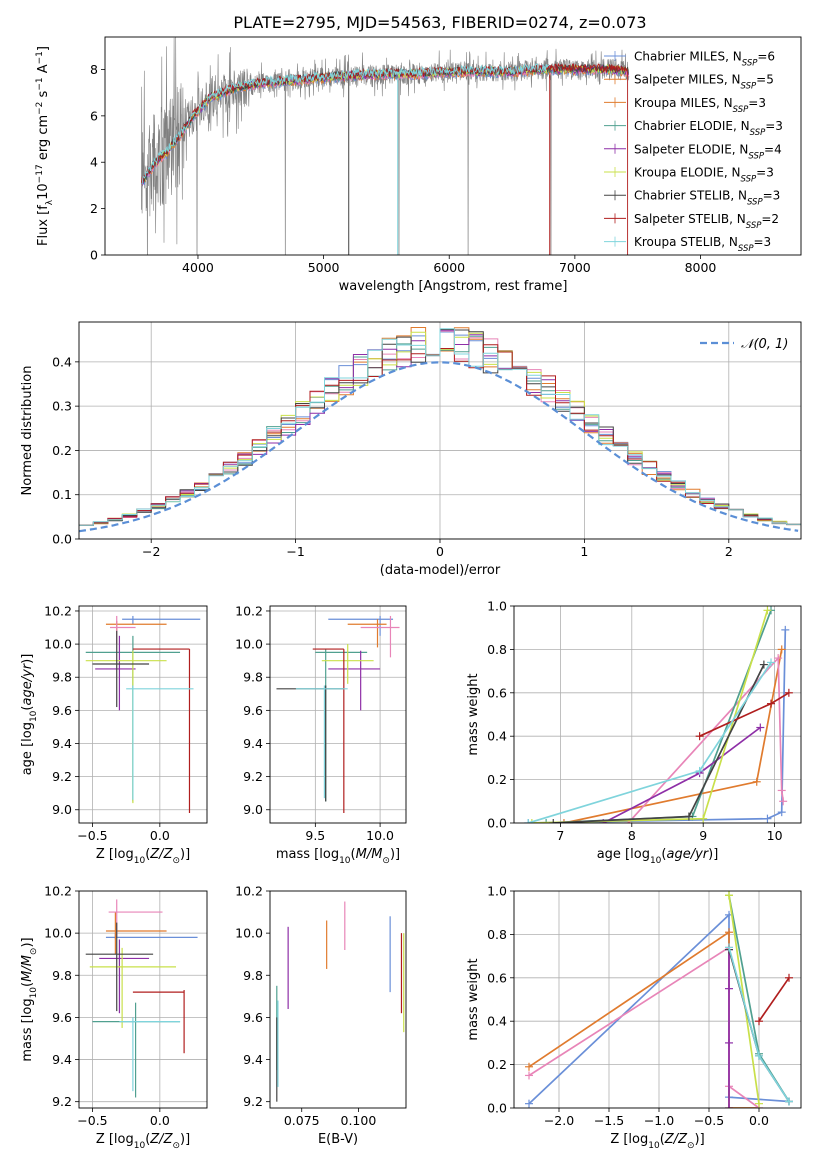 The width and height of the screenshot is (819, 1170). Describe the element at coordinates (94, 208) in the screenshot. I see `y-tick-label: 2` at that location.